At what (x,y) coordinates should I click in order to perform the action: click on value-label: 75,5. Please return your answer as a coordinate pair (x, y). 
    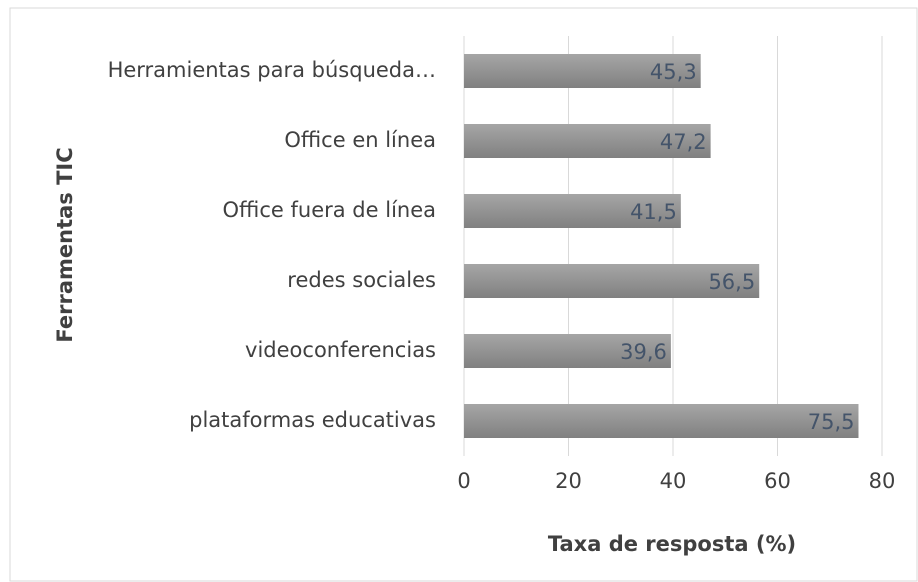
    Looking at the image, I should click on (831, 422).